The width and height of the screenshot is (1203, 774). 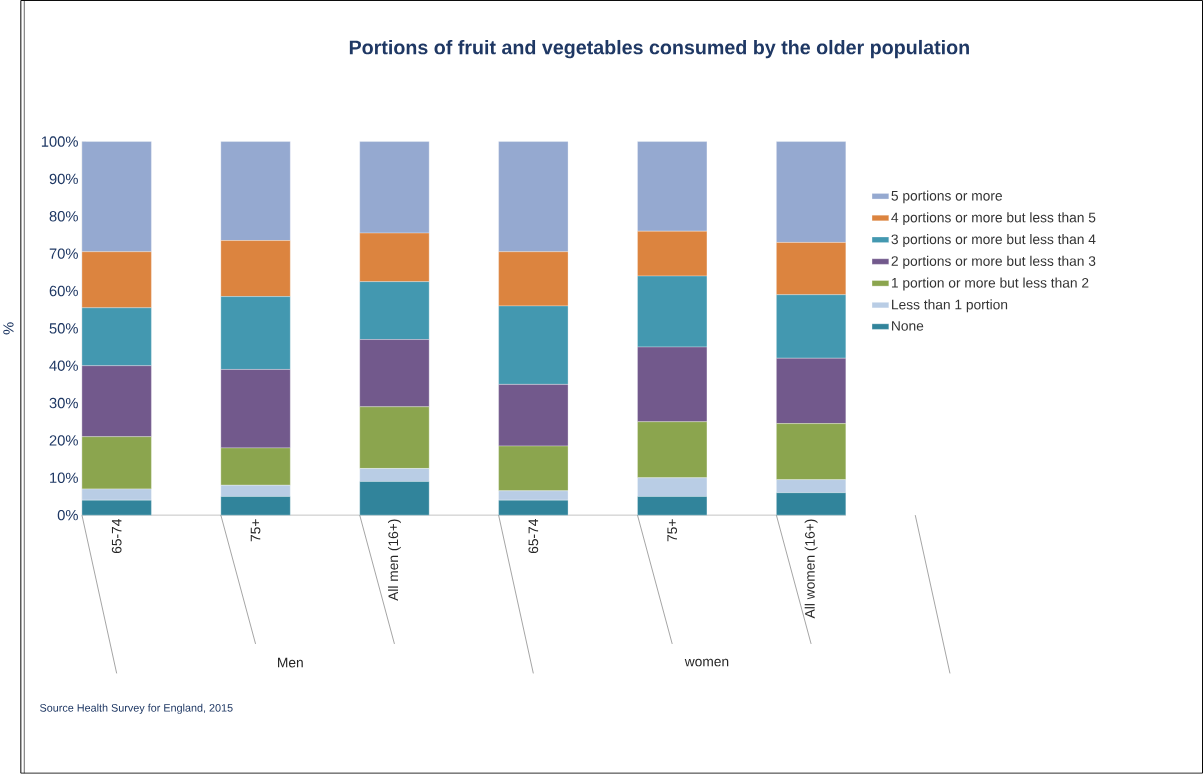 I want to click on y-tick-label: 50%, so click(x=63, y=328).